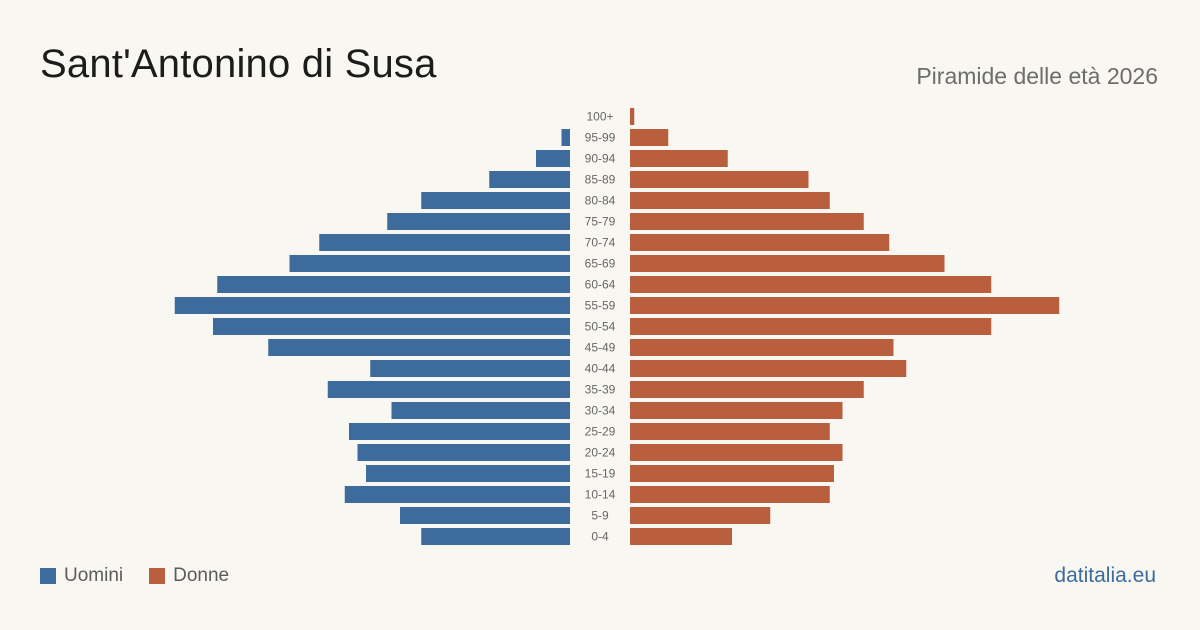  Describe the element at coordinates (600, 516) in the screenshot. I see `age-label-5-9: 5-9` at that location.